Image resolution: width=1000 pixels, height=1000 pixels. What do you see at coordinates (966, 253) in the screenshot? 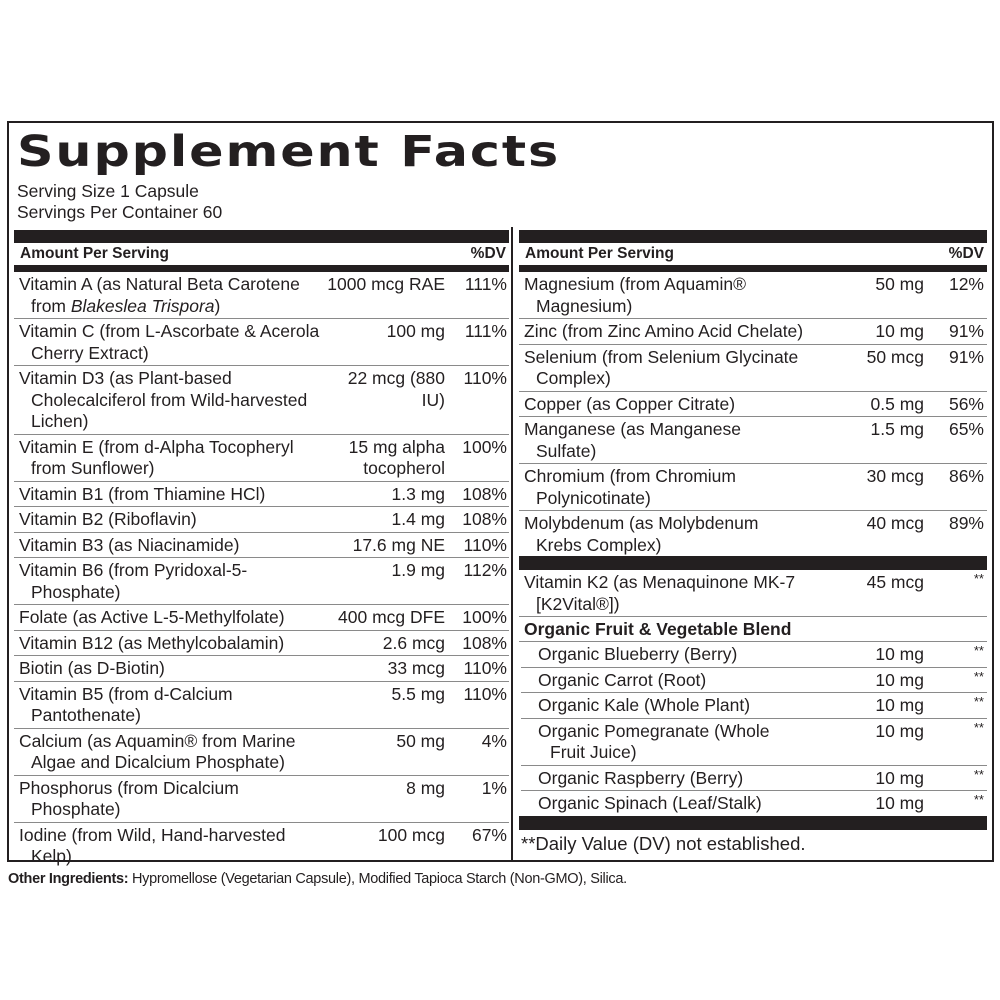
I see `dv-header: %DV` at bounding box center [966, 253].